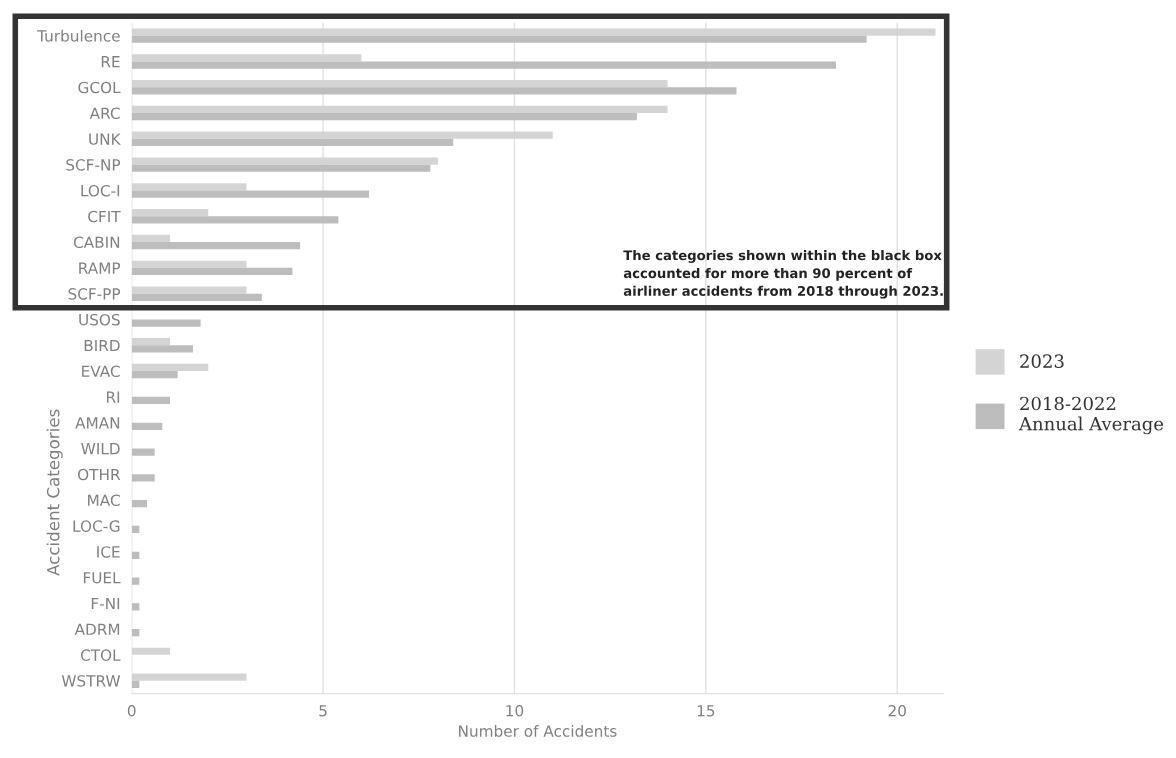 This screenshot has height=758, width=1176. Describe the element at coordinates (105, 603) in the screenshot. I see `y-tick-label: F-NI` at that location.